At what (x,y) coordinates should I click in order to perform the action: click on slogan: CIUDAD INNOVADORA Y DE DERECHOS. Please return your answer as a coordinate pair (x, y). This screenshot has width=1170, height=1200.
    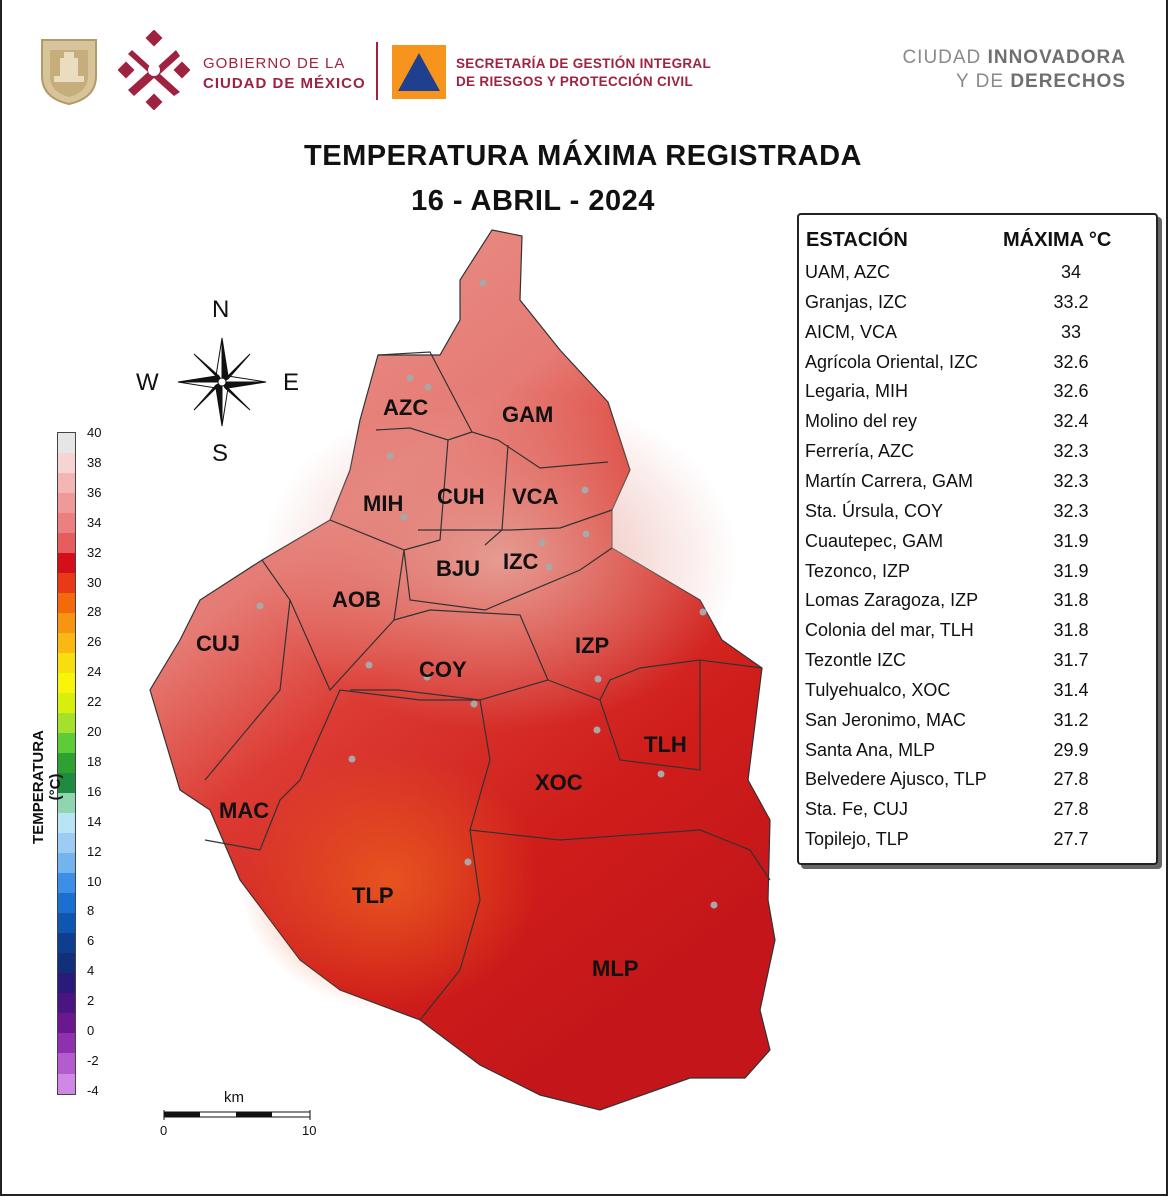
    Looking at the image, I should click on (1014, 70).